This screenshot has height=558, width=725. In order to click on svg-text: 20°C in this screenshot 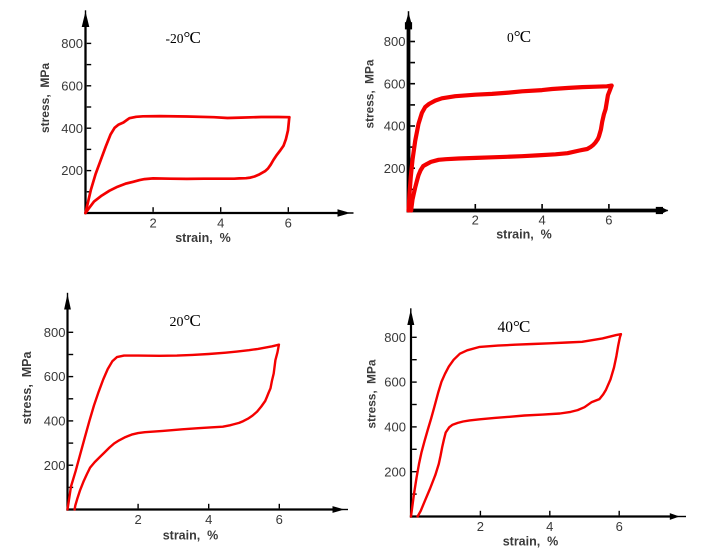, I will do `click(185, 320)`.